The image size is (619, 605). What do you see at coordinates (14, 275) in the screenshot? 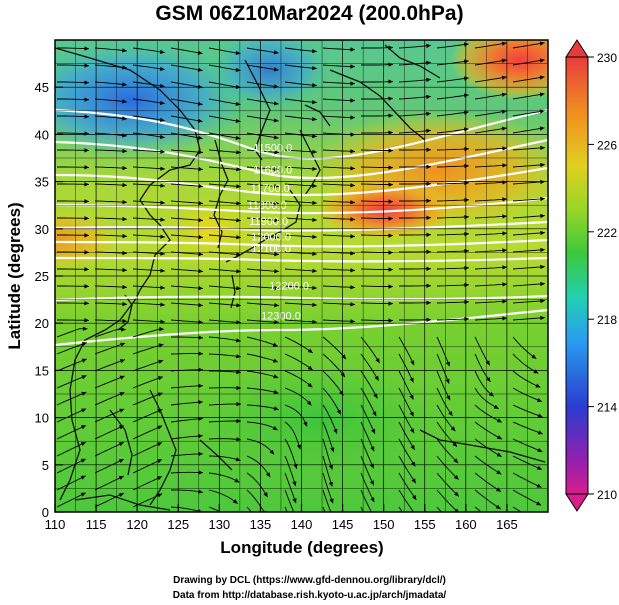
I see `y-axis-label: Latitude (degrees)` at bounding box center [14, 275].